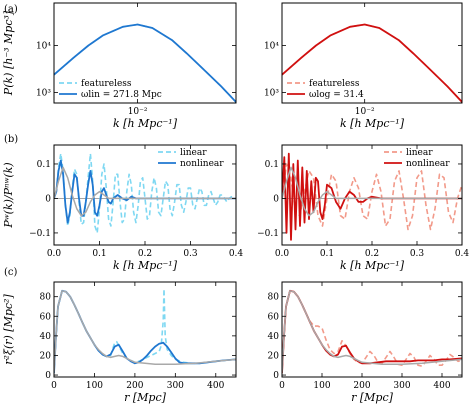  What do you see at coordinates (8, 53) in the screenshot?
I see `y-axis-label: P(k) [h⁻³ Mpc³]` at bounding box center [8, 53].